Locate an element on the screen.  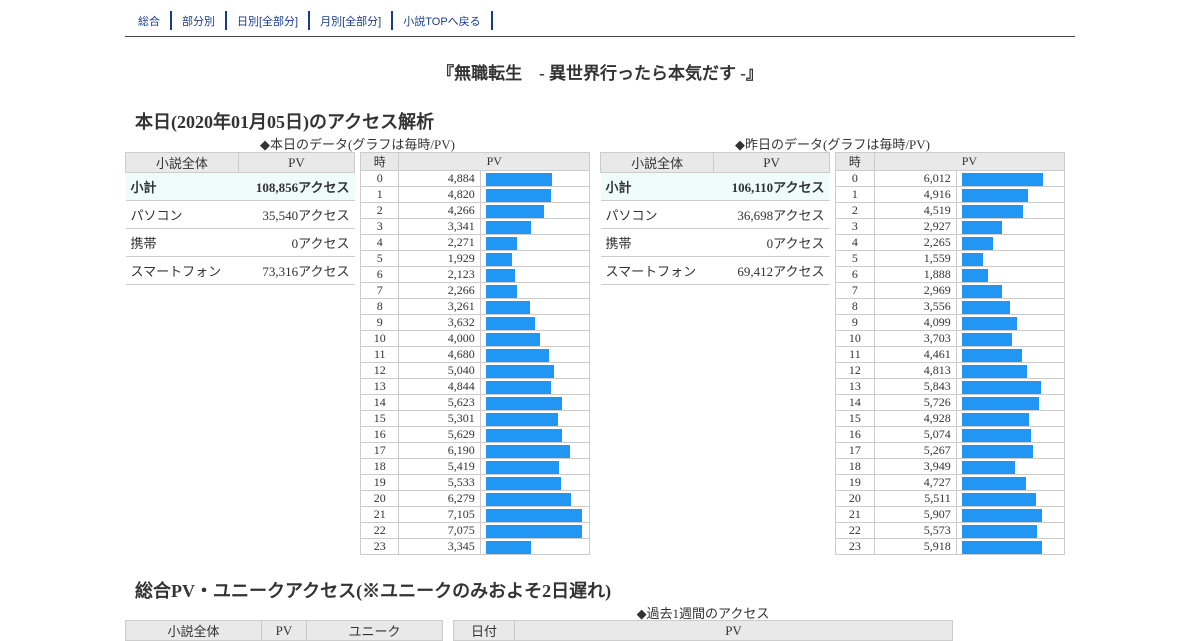
total-header-novel: 小説全体 is located at coordinates (193, 630).